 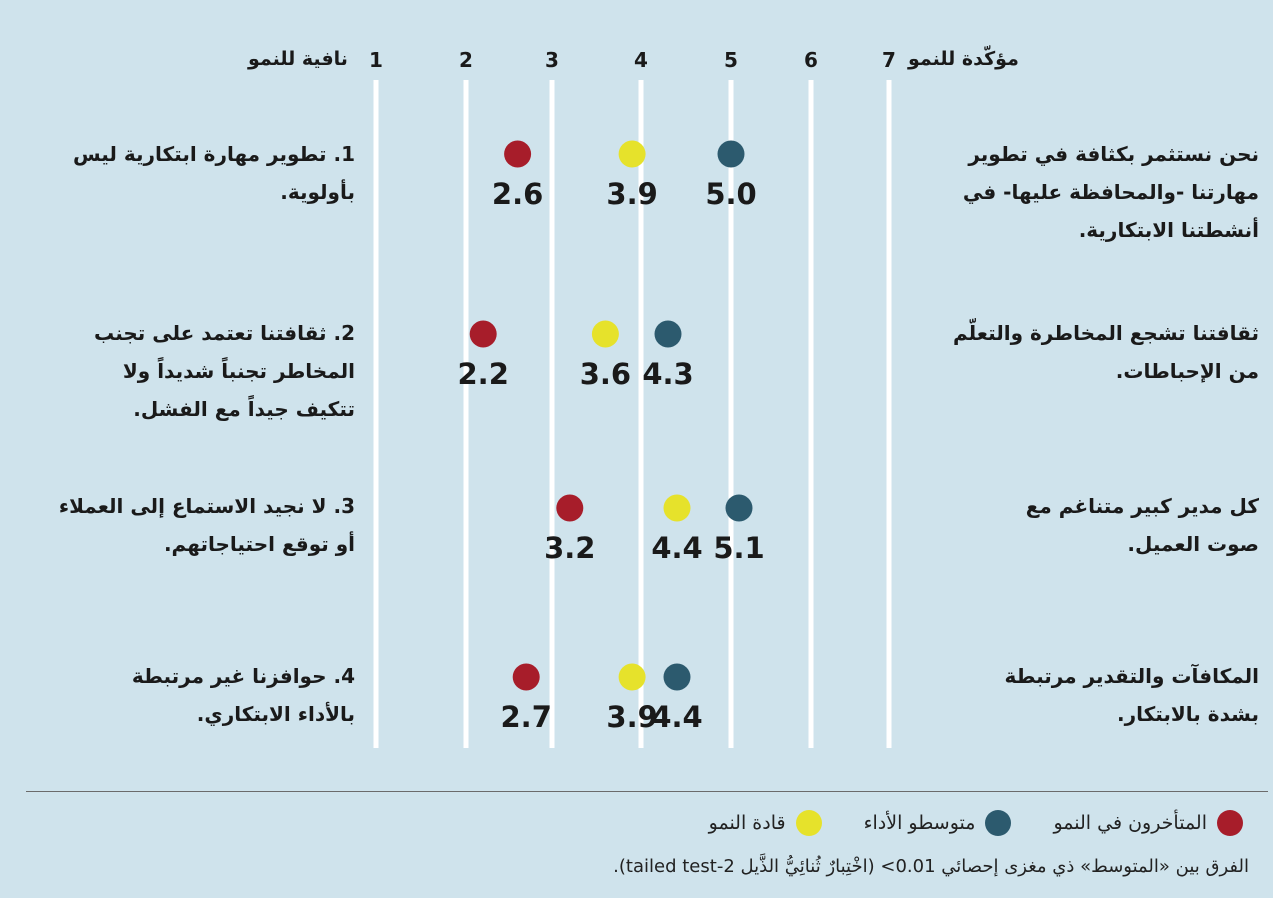 What do you see at coordinates (738, 548) in the screenshot?
I see `row-3-average-value-label: 5.1` at bounding box center [738, 548].